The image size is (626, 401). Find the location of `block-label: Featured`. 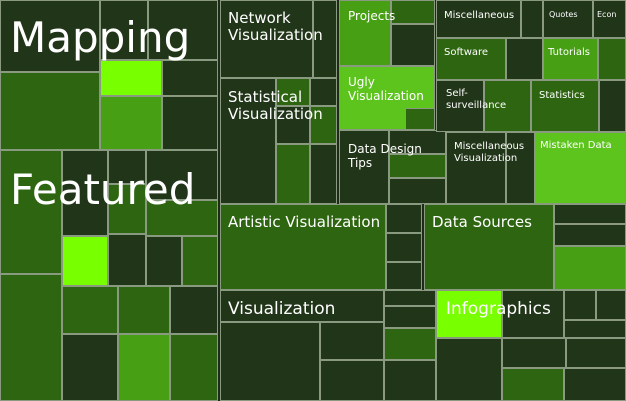

block-label: Featured is located at coordinates (103, 189).